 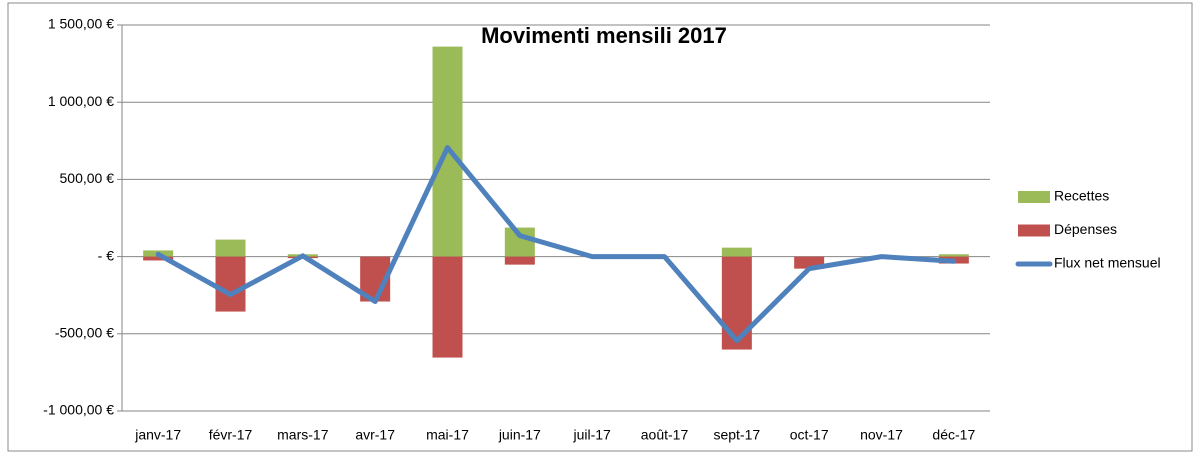 I want to click on y-tick-label: 1 500,00 €, so click(x=81, y=24).